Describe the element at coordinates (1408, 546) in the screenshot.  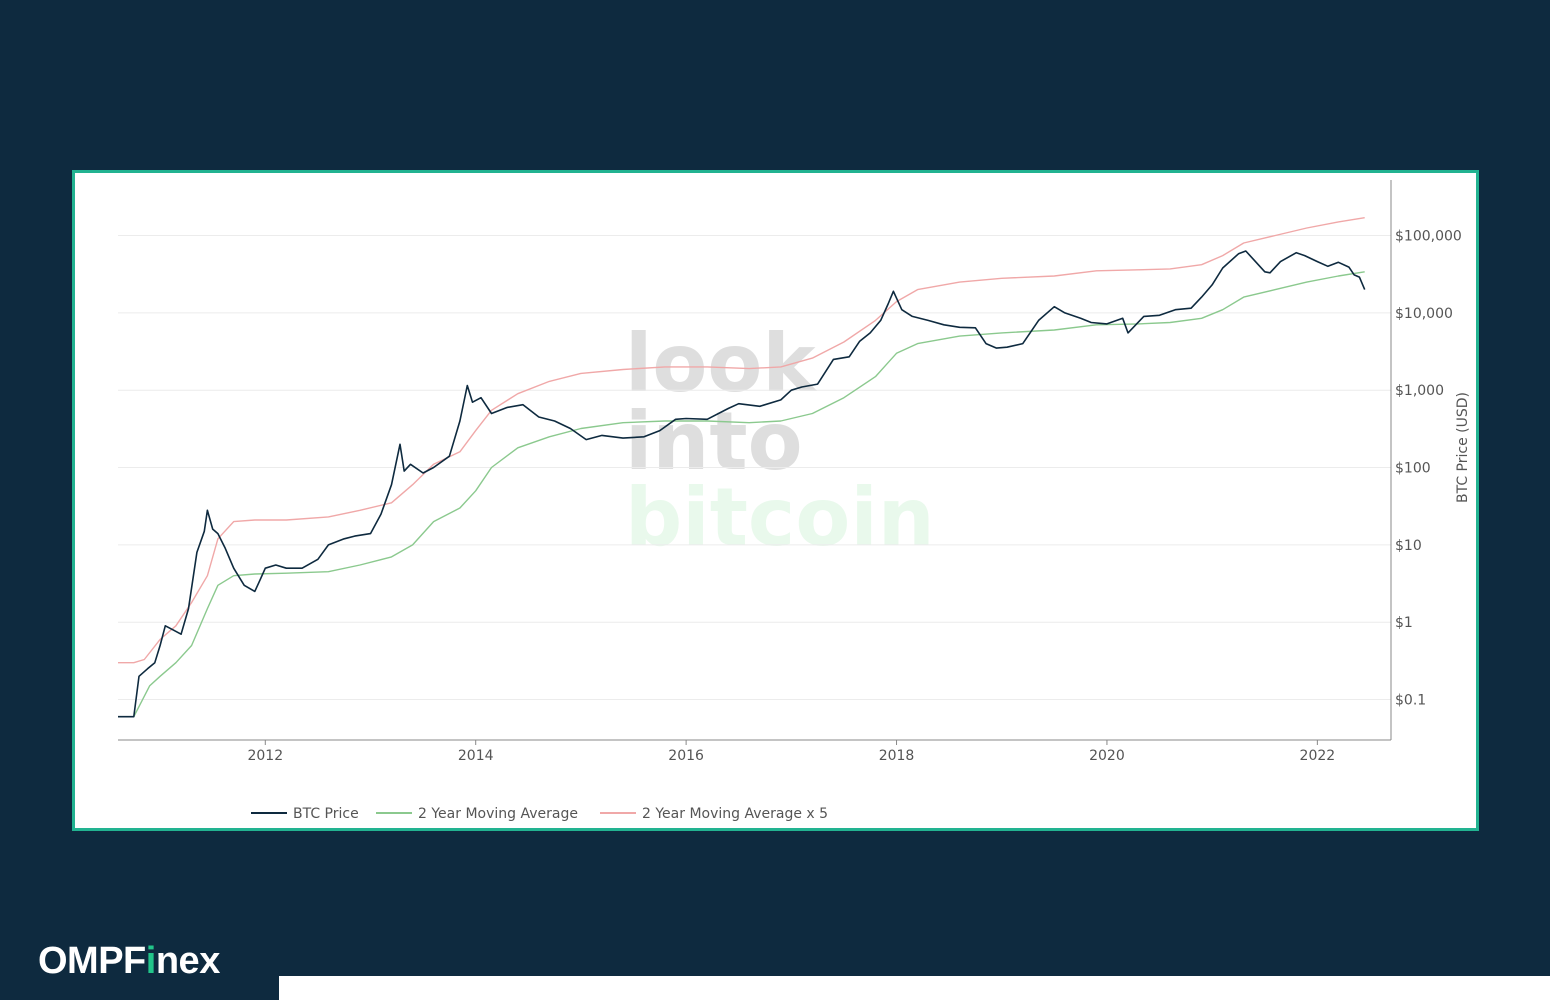
I see `y-tick-label: $10` at that location.